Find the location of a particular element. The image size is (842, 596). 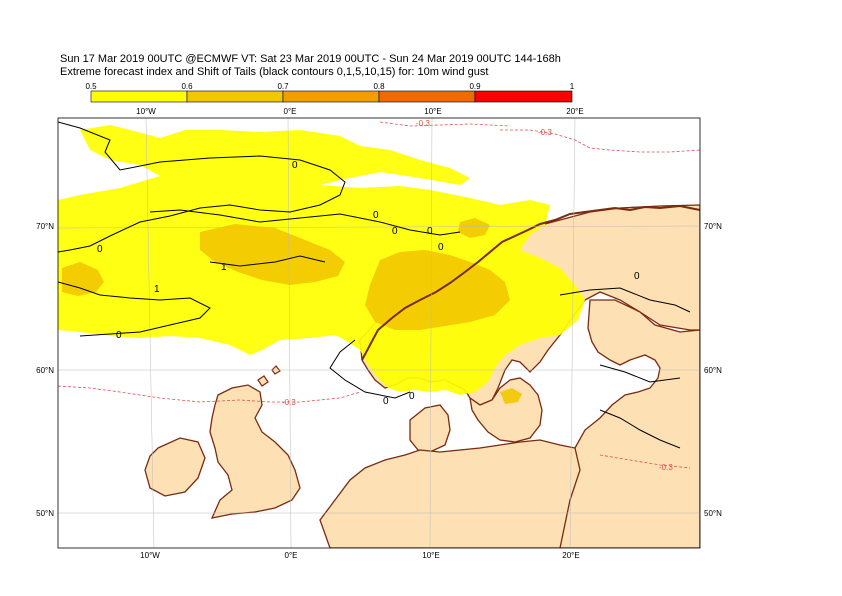

lat-labels-right: 70°N 60°N 50°N is located at coordinates (713, 370).